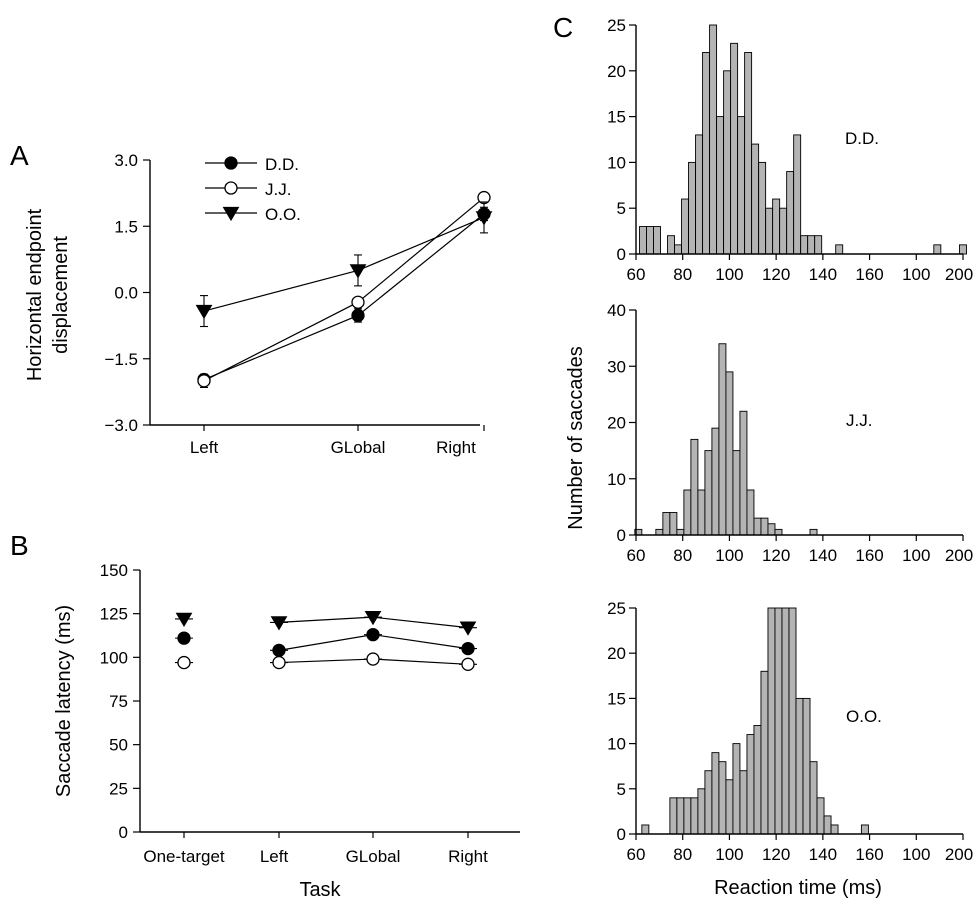 This screenshot has height=903, width=979. I want to click on panel-a-ytick-label: −3.0, so click(121, 425).